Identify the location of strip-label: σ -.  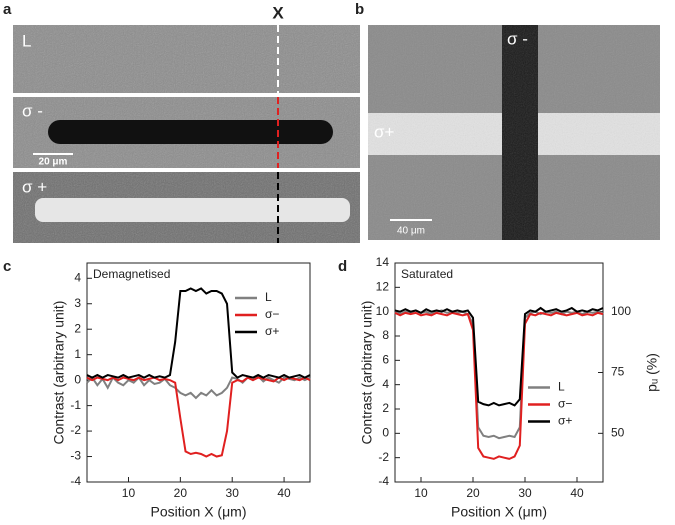
(32, 110).